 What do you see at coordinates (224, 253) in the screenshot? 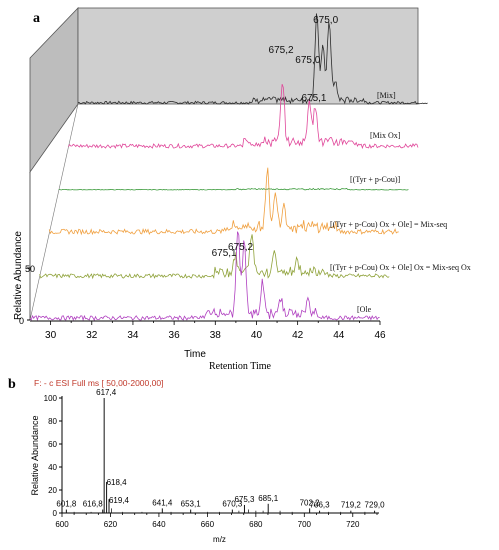
I see `peak-annotation-4: 675,1` at bounding box center [224, 253].